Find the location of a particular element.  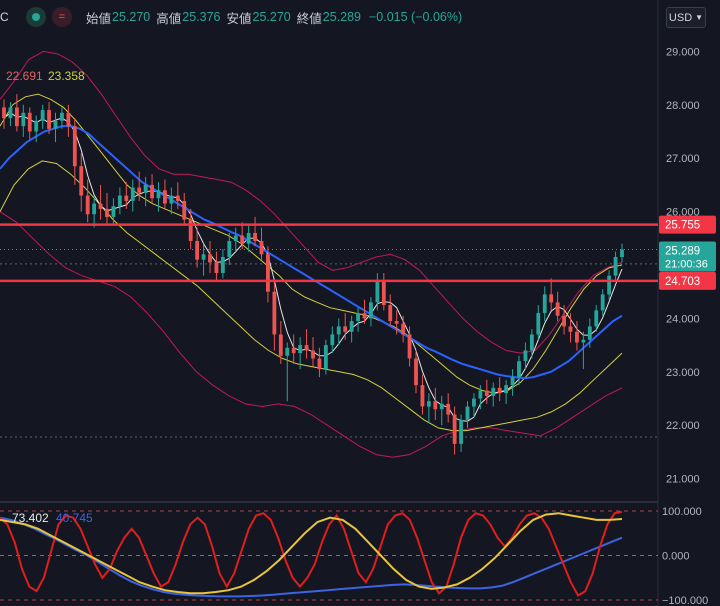

settings-toggle-button: = is located at coordinates (62, 17).